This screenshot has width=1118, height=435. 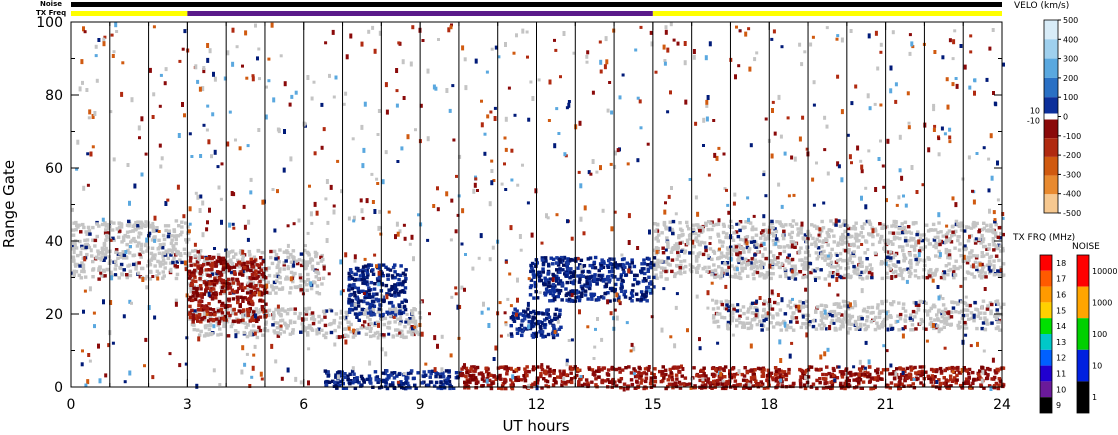 I want to click on x-tick-label-24: 24, so click(x=1002, y=405).